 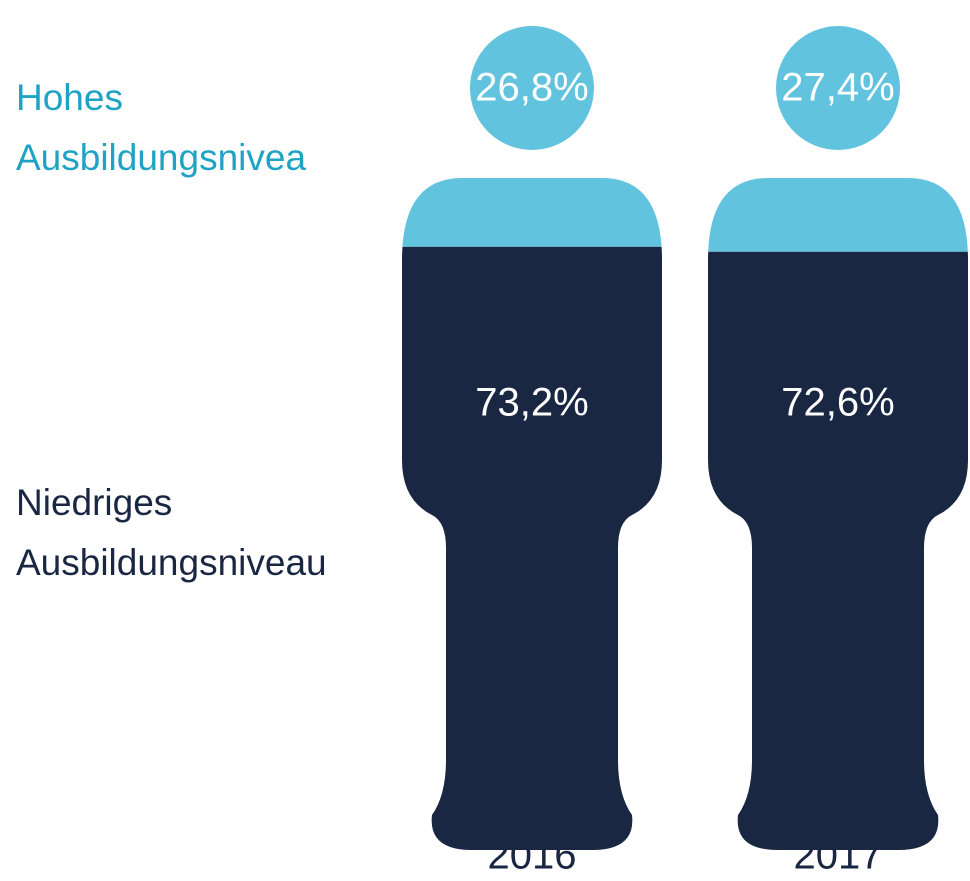 What do you see at coordinates (837, 403) in the screenshot?
I see `value-label: 72,6%` at bounding box center [837, 403].